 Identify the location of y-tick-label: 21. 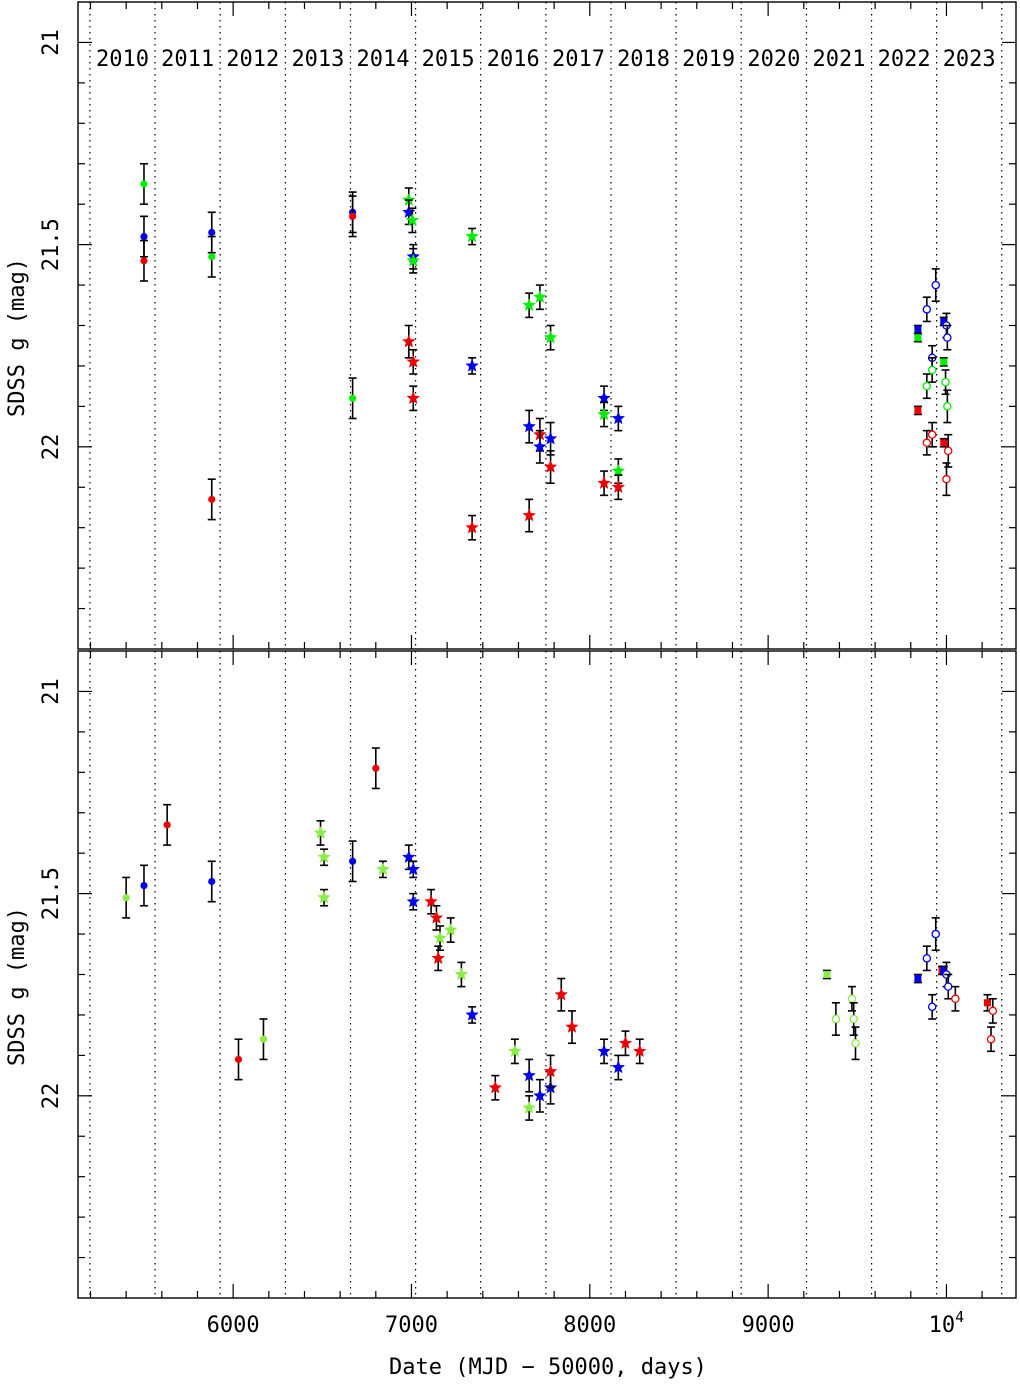
(51, 42).